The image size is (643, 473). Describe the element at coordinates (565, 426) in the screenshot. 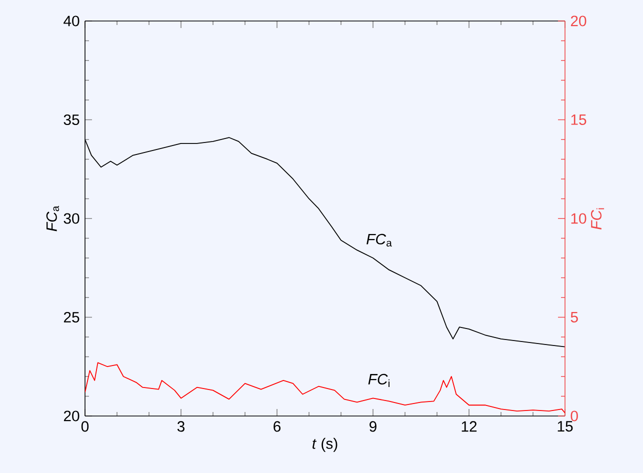

I see `x-tick-label: 15` at that location.